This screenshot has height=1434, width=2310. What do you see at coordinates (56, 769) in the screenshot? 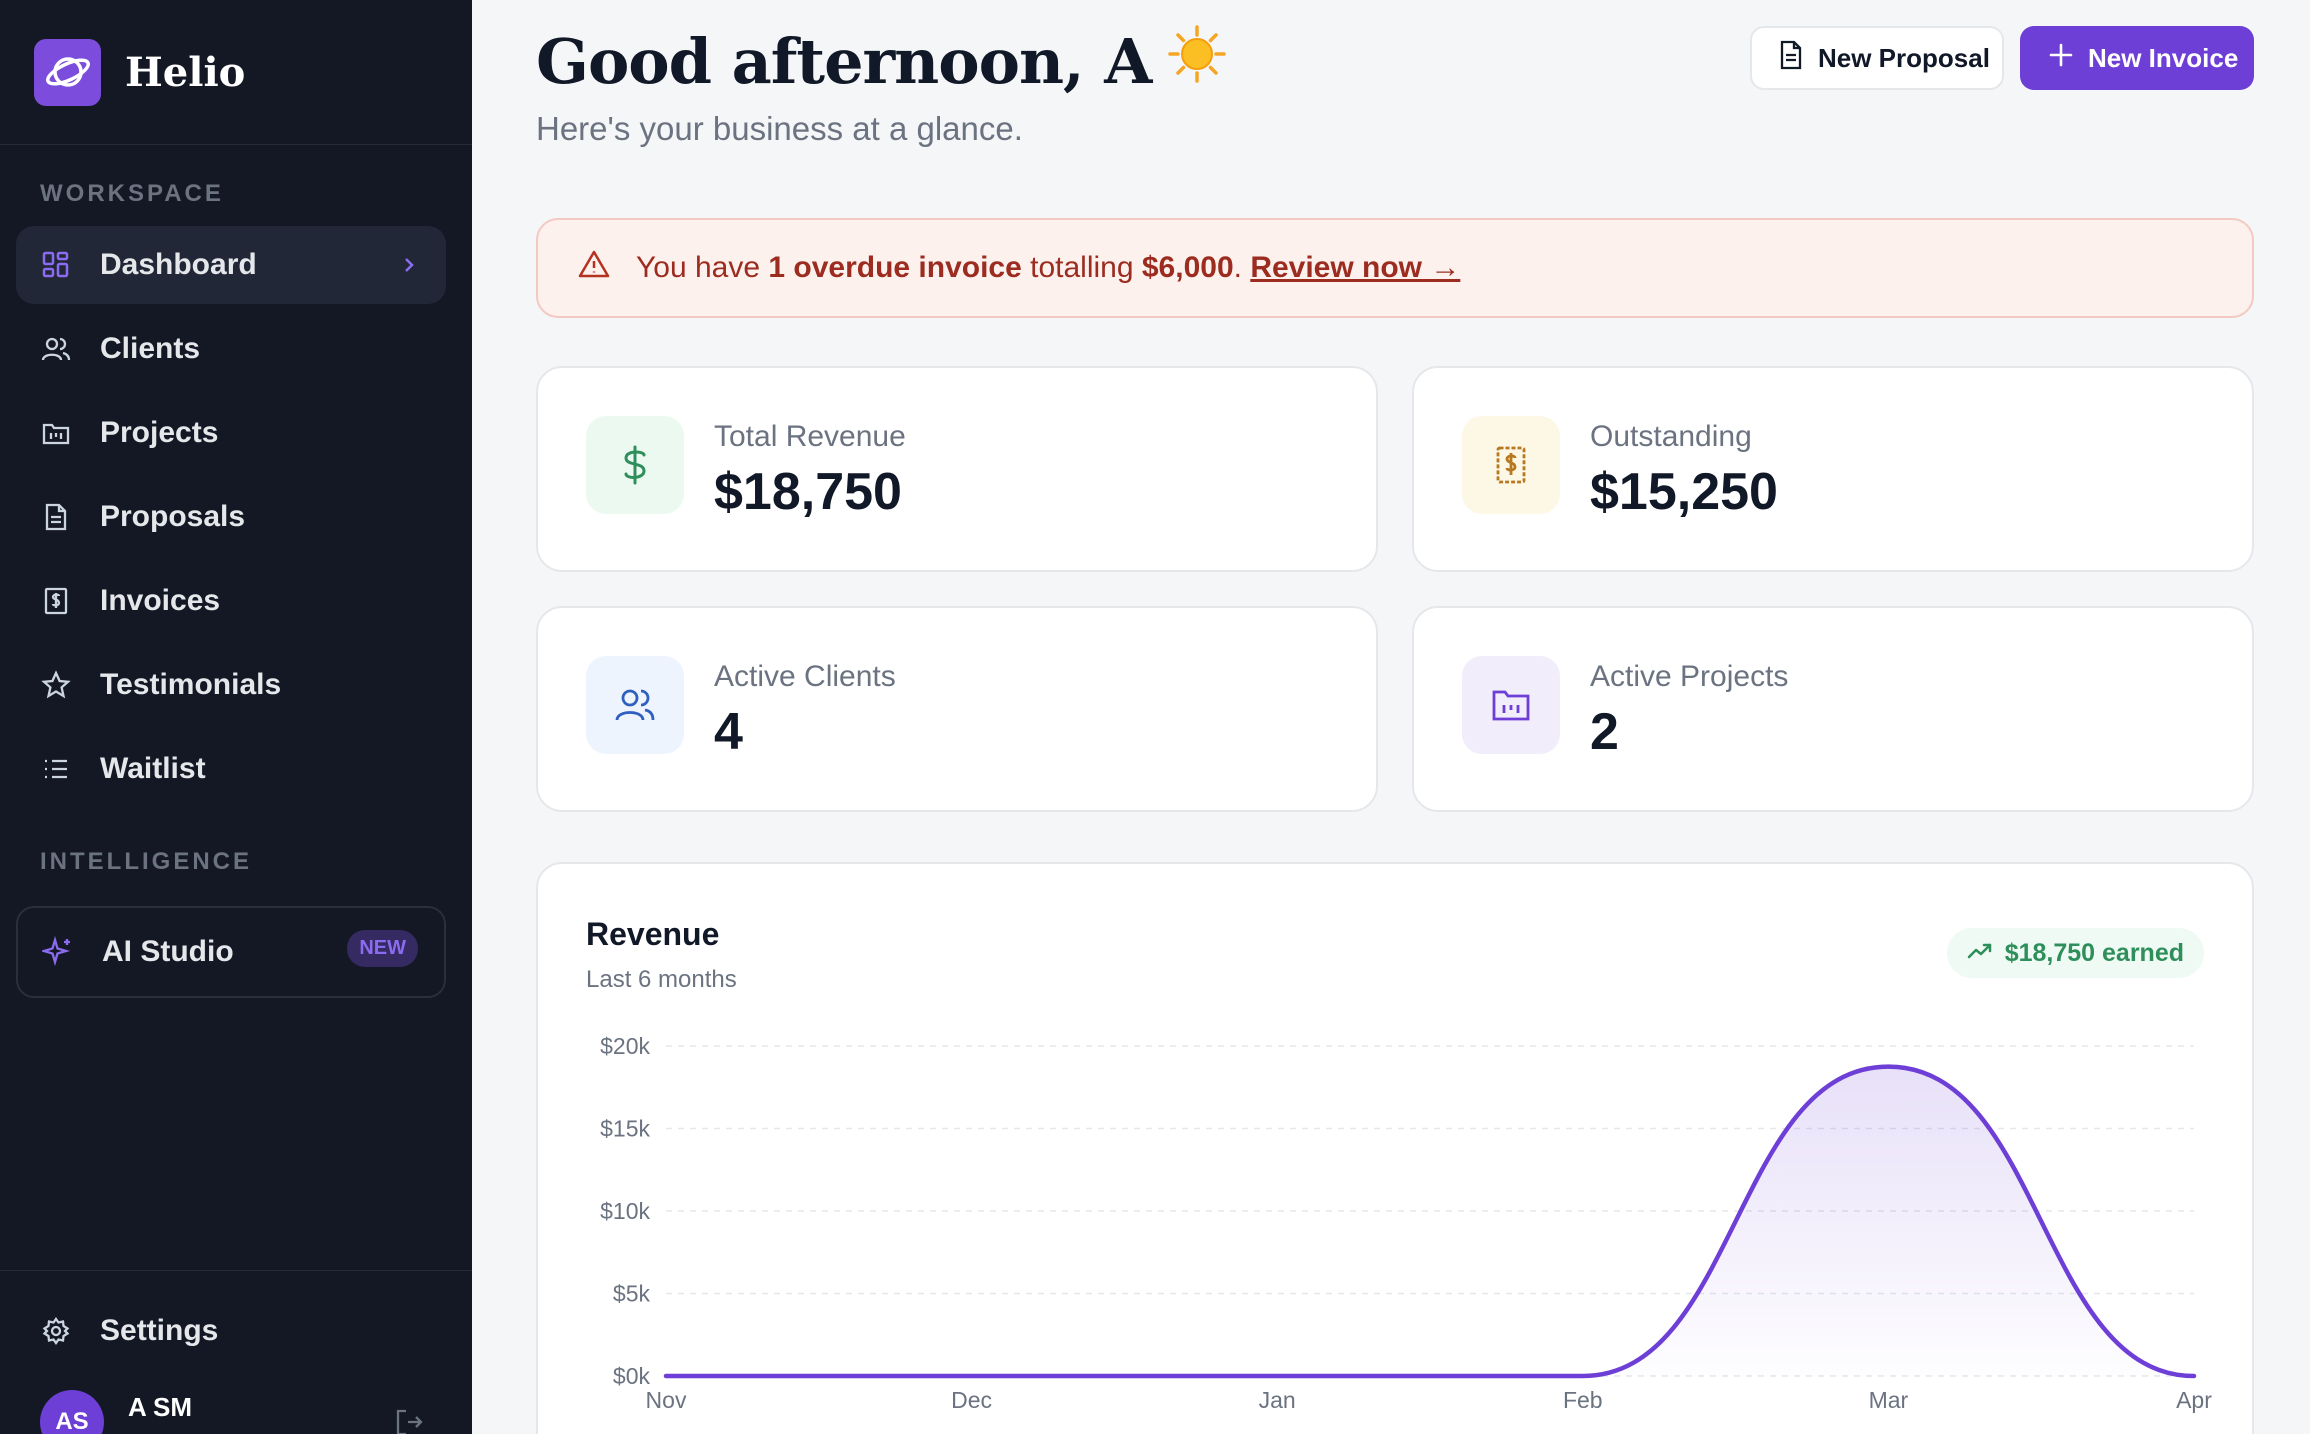
I see `list-icon` at bounding box center [56, 769].